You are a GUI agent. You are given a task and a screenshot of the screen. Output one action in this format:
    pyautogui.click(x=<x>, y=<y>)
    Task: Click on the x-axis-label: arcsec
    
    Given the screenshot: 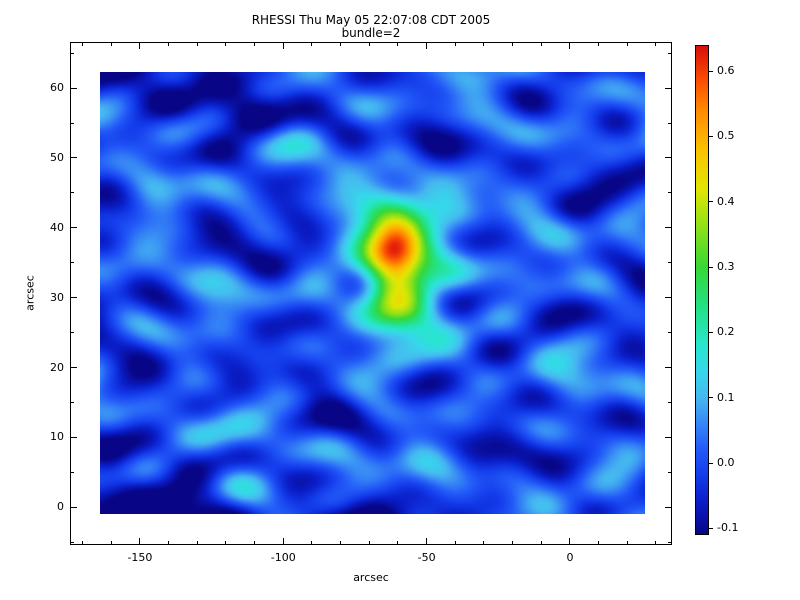 What is the action you would take?
    pyautogui.click(x=371, y=577)
    